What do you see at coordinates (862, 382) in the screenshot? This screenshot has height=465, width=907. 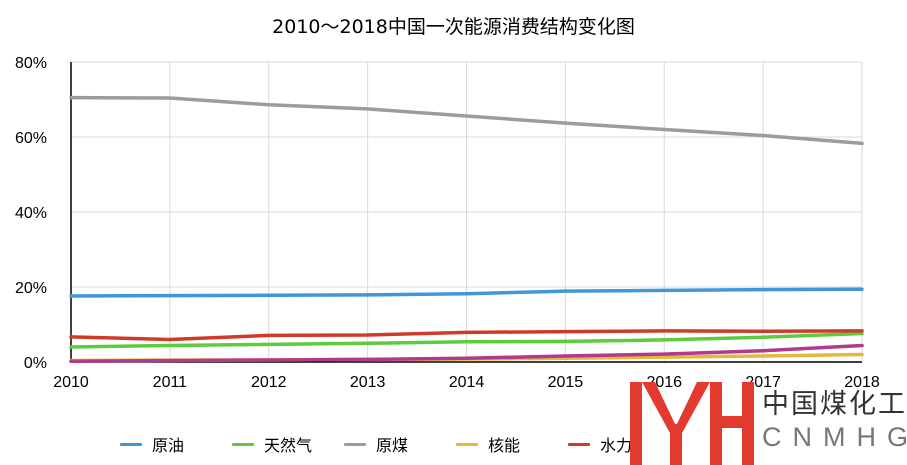 I see `x-tick-label: 2018` at bounding box center [862, 382].